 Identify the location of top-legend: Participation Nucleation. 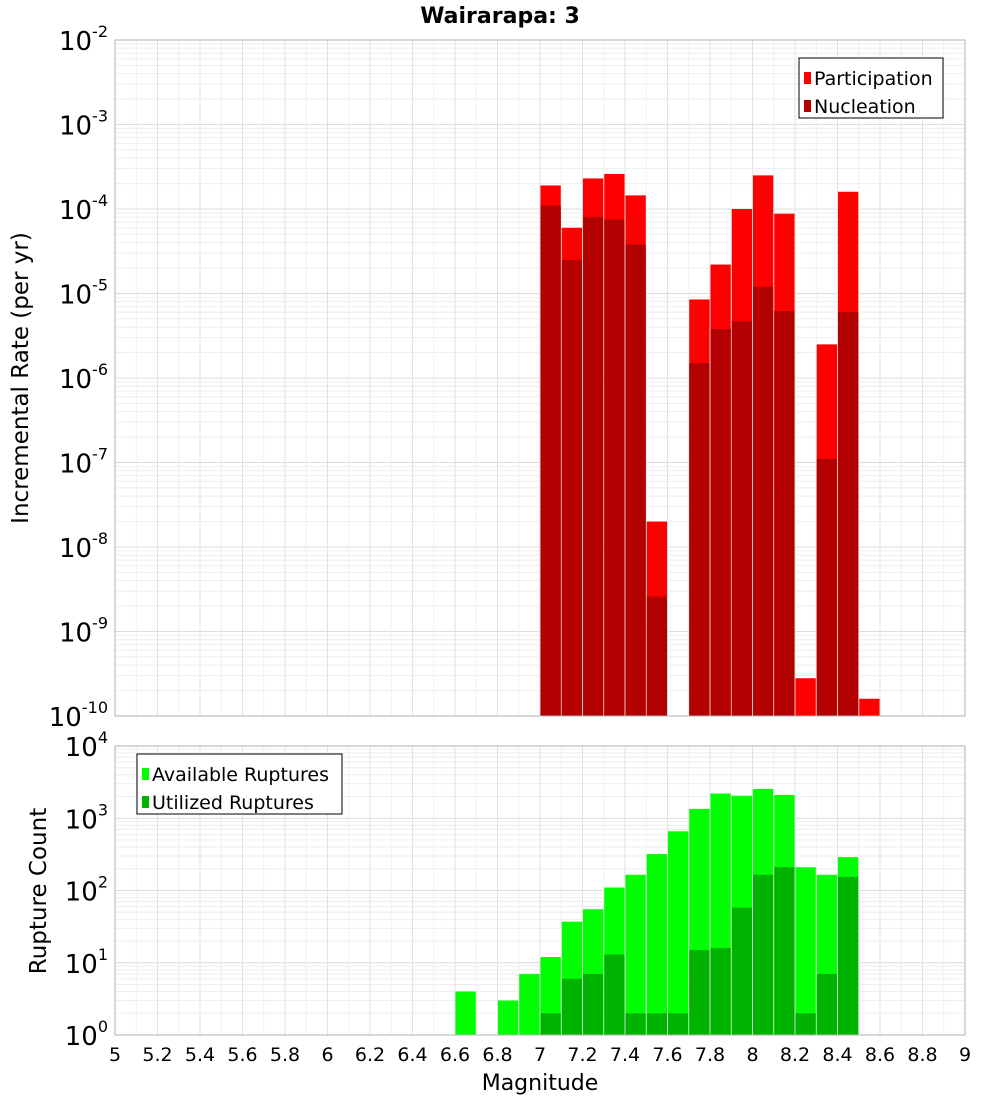
(871, 88).